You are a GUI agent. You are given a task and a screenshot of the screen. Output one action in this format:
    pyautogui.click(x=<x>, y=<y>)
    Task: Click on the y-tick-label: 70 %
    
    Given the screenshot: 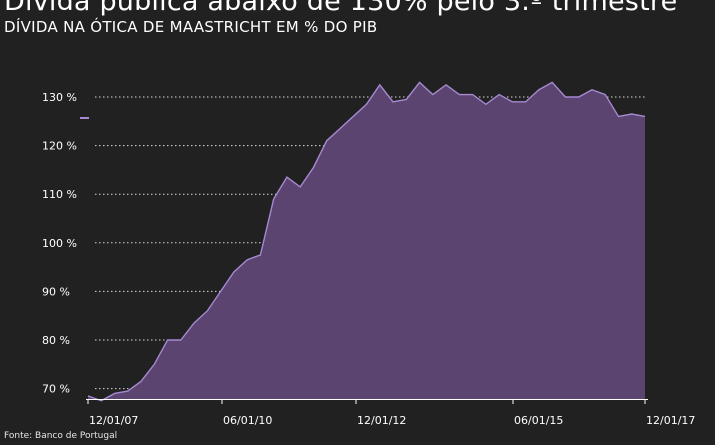 What is the action you would take?
    pyautogui.click(x=56, y=389)
    